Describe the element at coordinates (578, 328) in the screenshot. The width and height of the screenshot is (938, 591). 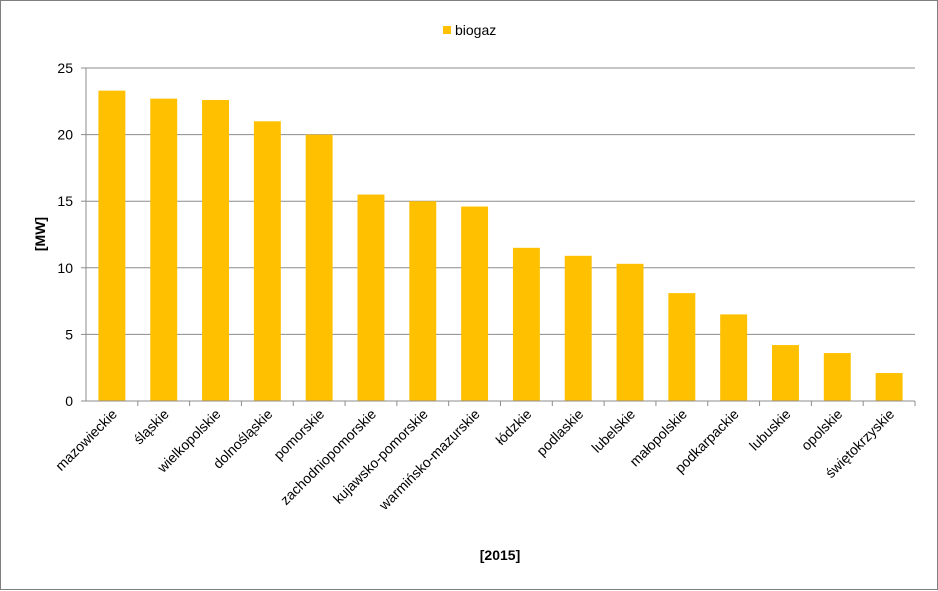
I see `bar-podlaskie` at that location.